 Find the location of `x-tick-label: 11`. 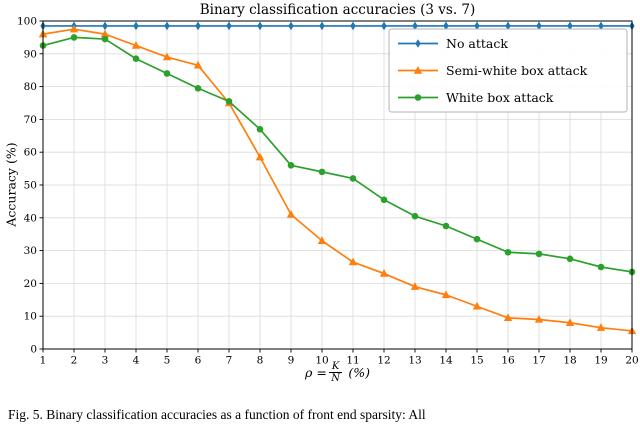

x-tick-label: 11 is located at coordinates (352, 361).